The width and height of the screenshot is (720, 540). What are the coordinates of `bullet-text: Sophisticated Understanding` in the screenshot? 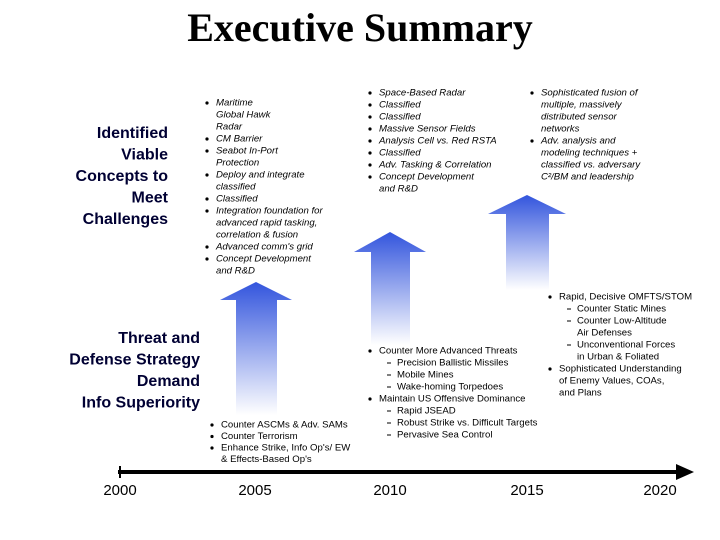 It's located at (620, 369).